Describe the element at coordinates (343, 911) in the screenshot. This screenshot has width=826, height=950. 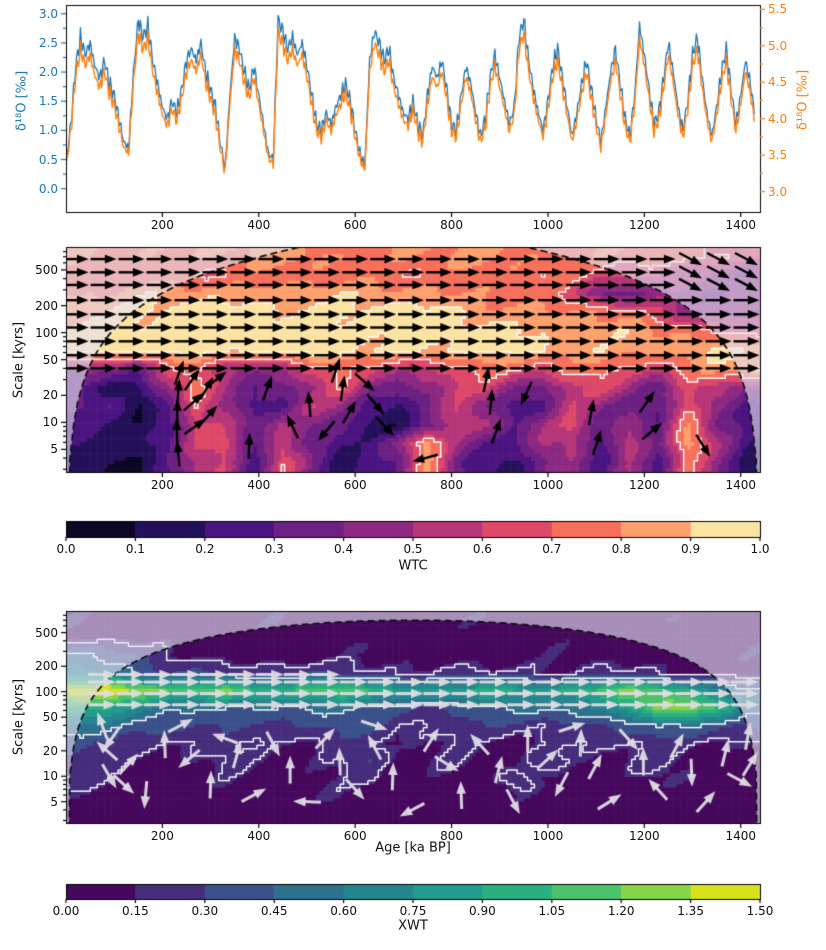
I see `colorbar-tick-label: 0.60` at that location.